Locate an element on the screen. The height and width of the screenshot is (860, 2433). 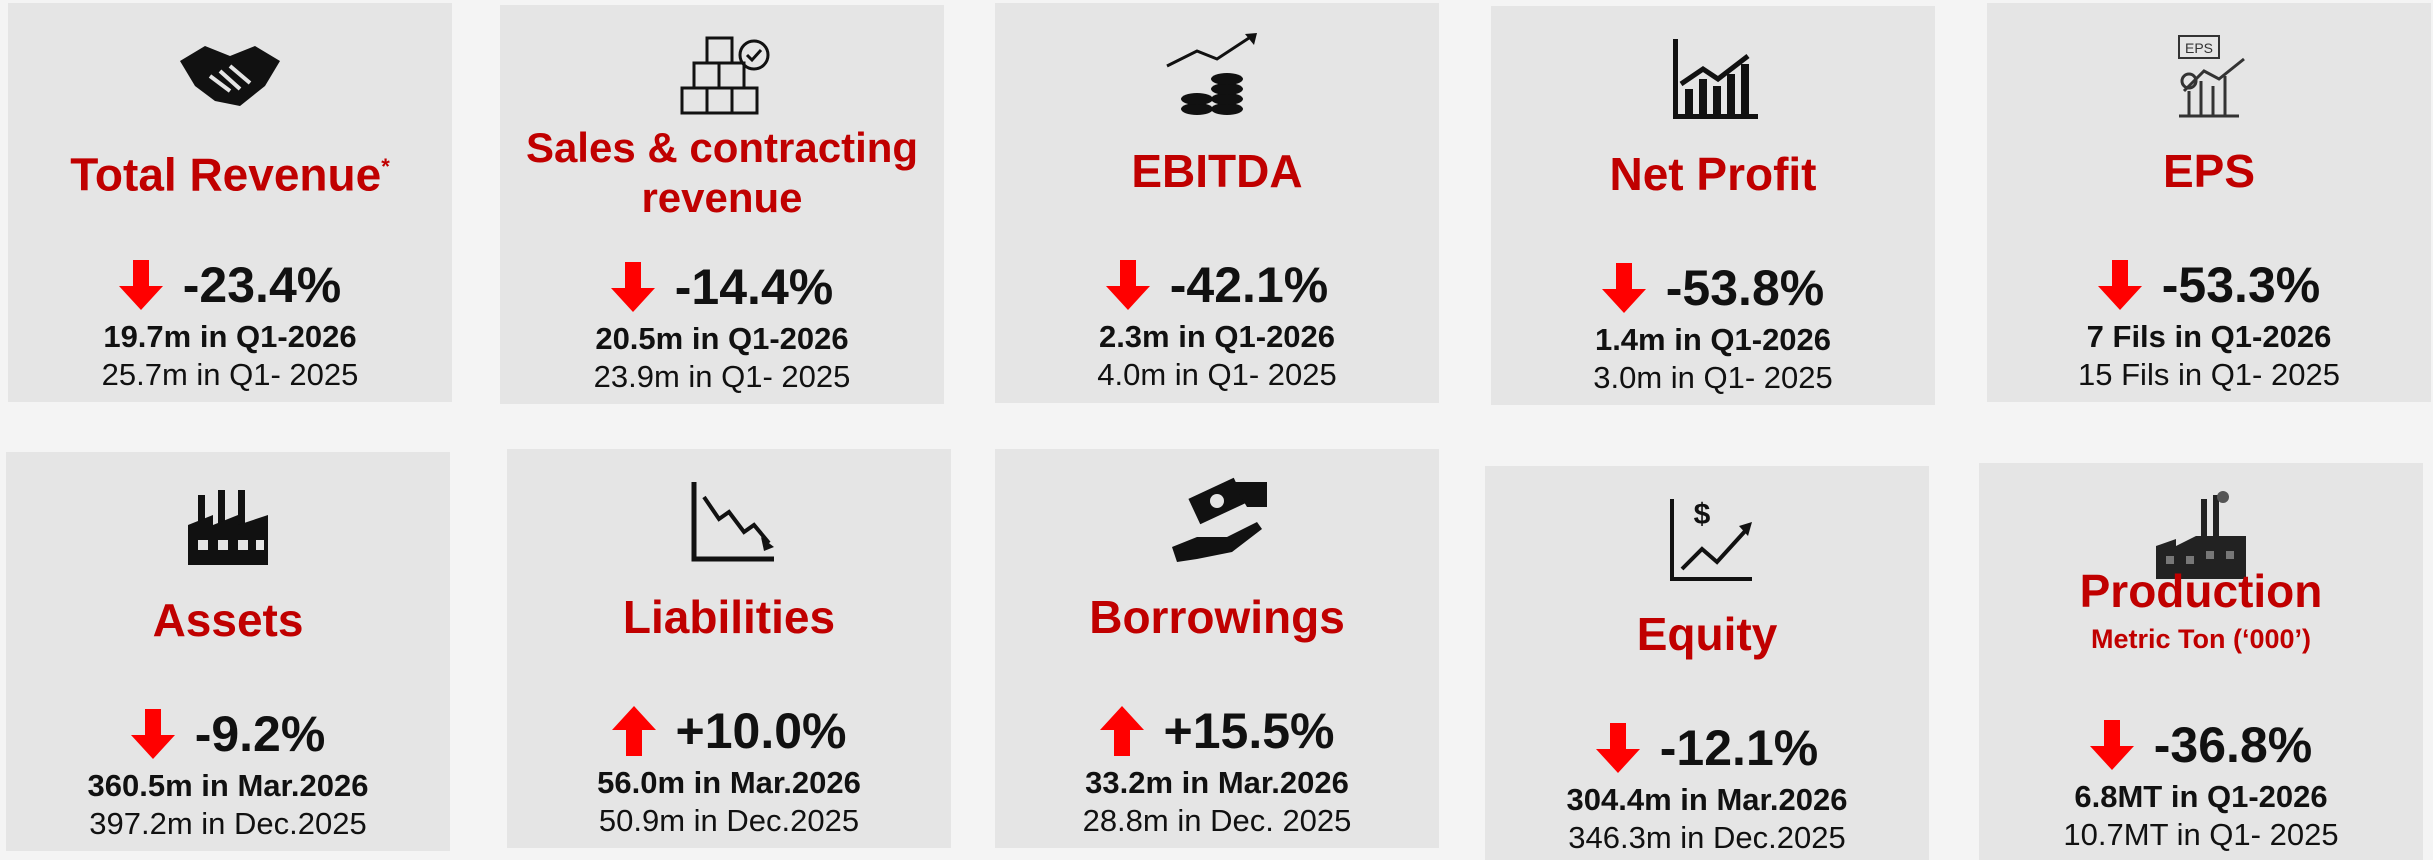
kpi-title-block: Equity is located at coordinates (1707, 633).